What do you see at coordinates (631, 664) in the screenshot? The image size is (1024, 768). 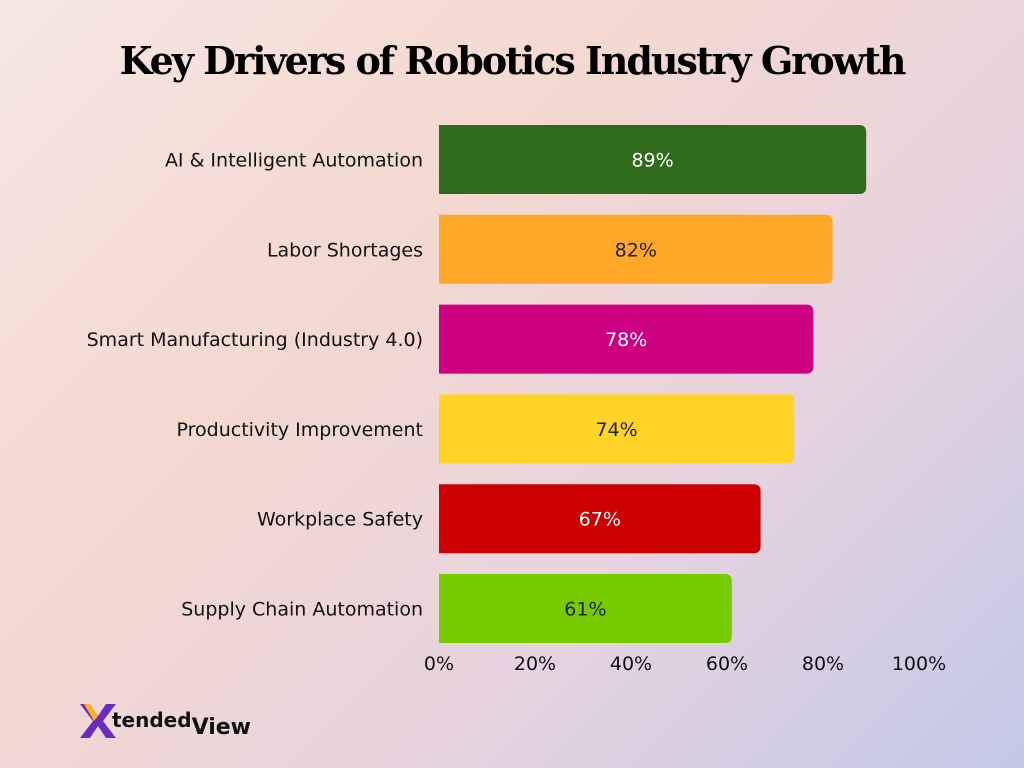 I see `x-tick-label: 40%` at bounding box center [631, 664].